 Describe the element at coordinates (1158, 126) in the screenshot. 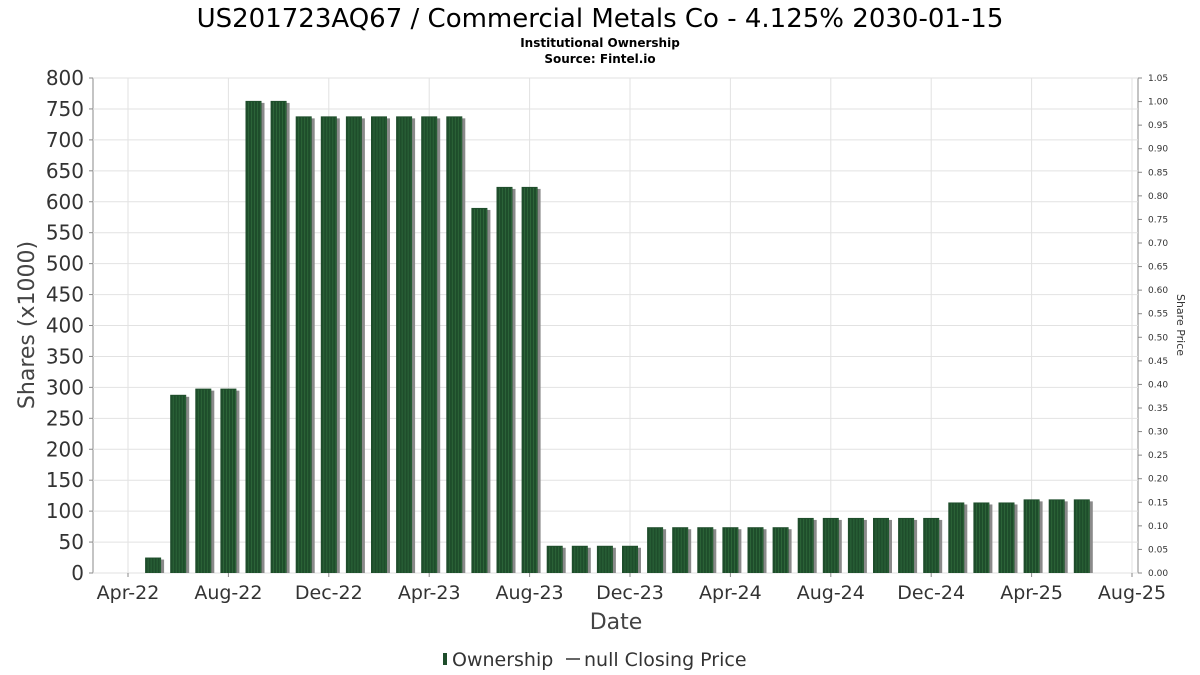

I see `y2-tick-label: 0.95` at that location.